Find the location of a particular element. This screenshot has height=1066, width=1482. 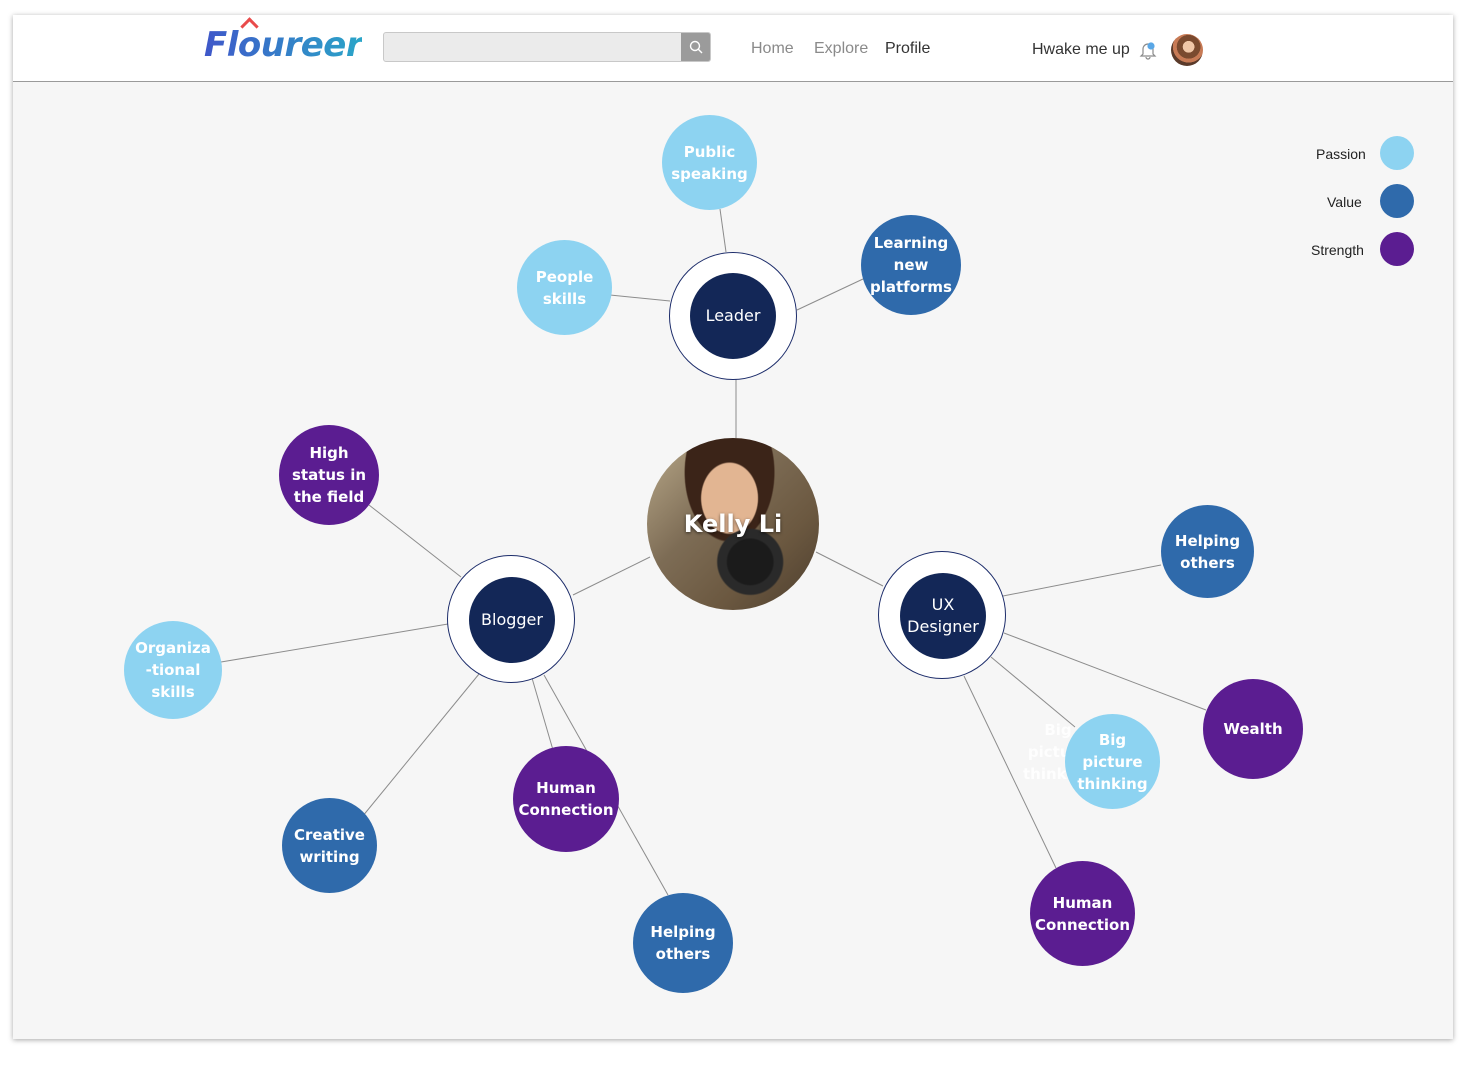

hub-leader: Leader is located at coordinates (733, 316).